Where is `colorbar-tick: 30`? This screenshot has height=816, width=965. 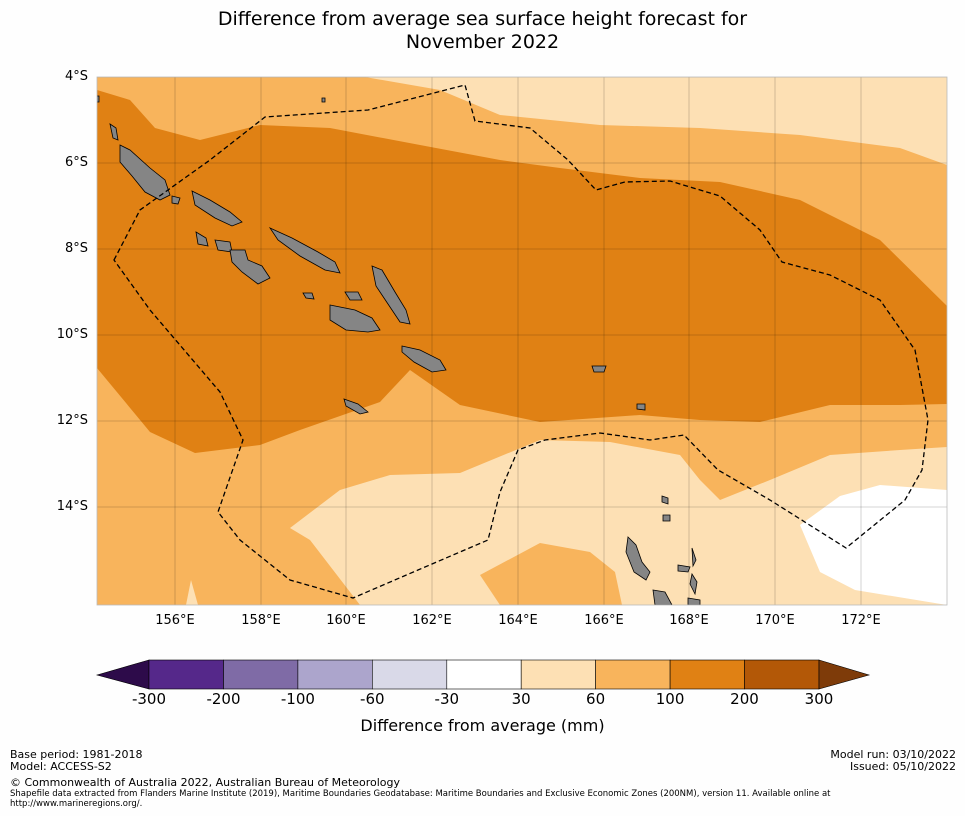 colorbar-tick: 30 is located at coordinates (521, 699).